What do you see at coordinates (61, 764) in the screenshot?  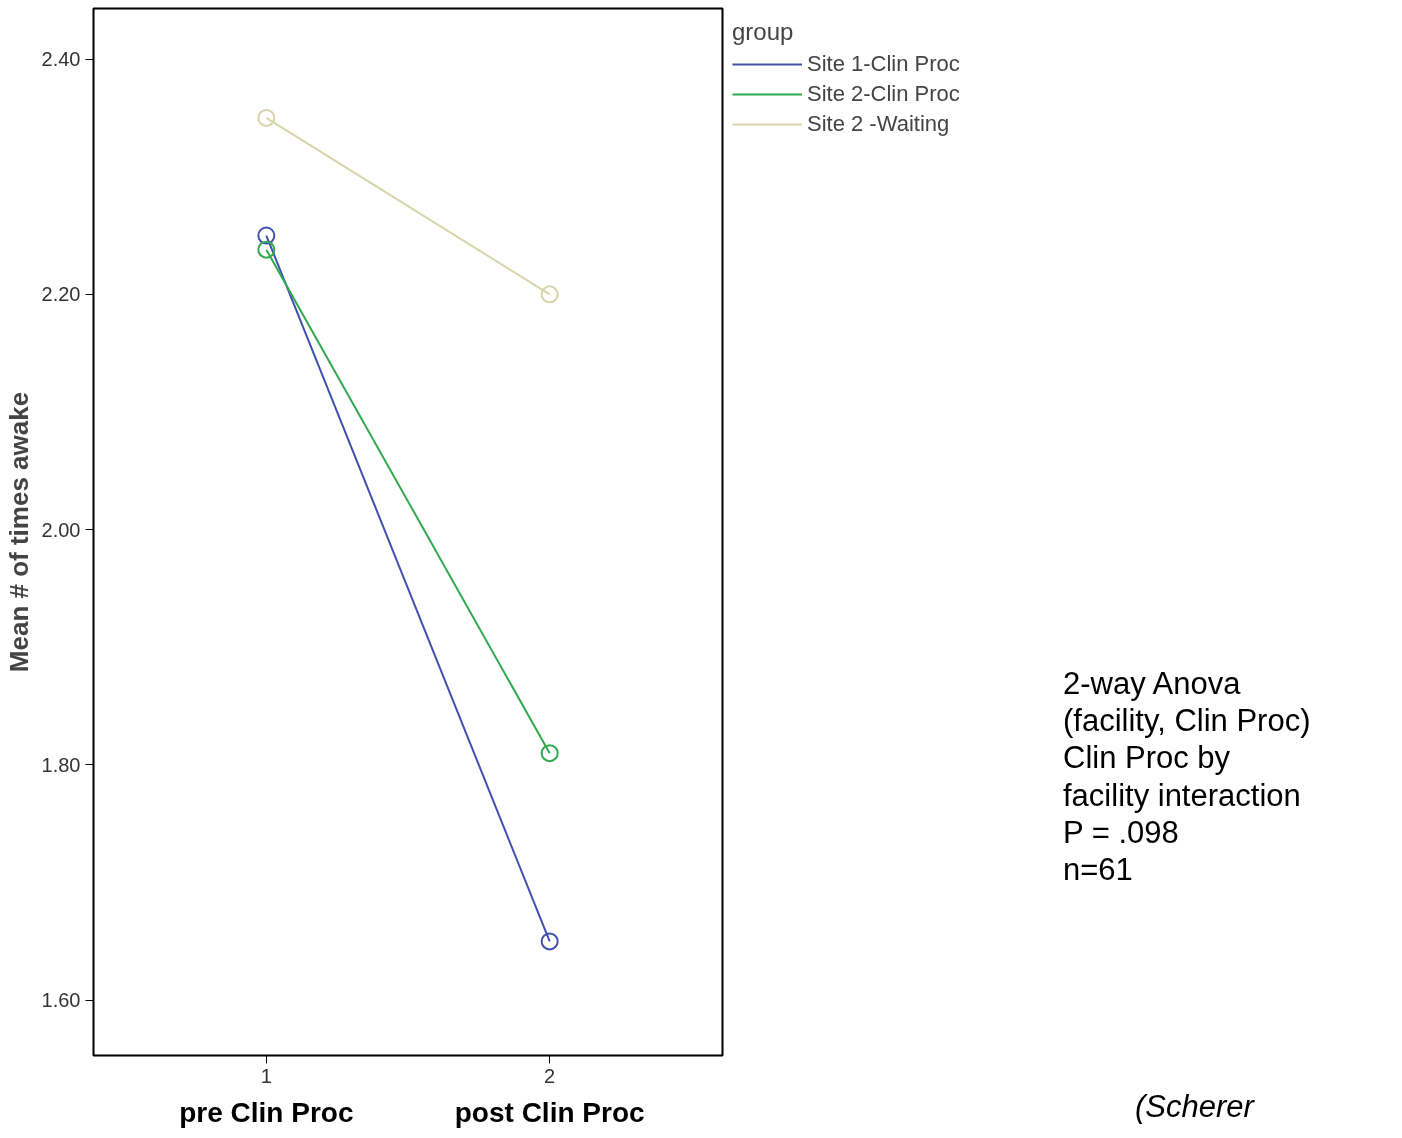 I see `y-tick-label: 1.80` at bounding box center [61, 764].